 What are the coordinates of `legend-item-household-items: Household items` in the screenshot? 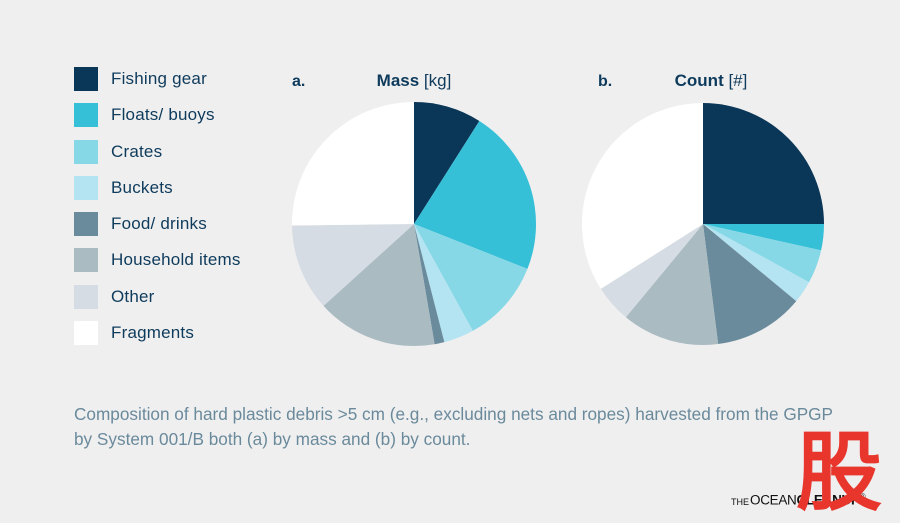 It's located at (157, 260).